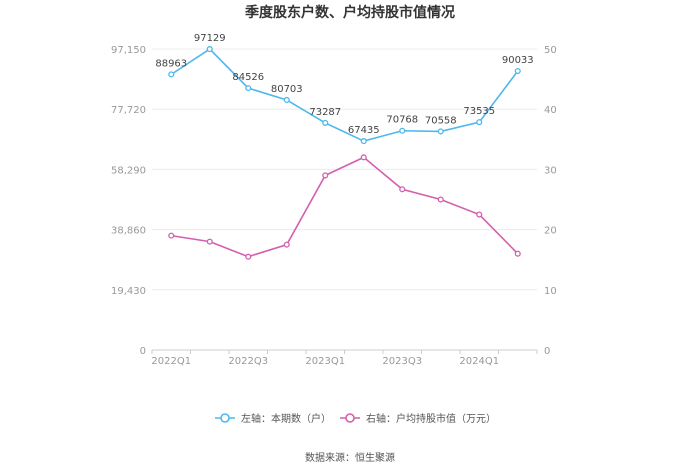 The height and width of the screenshot is (474, 700). Describe the element at coordinates (143, 351) in the screenshot. I see `left-tick-label: 0` at that location.